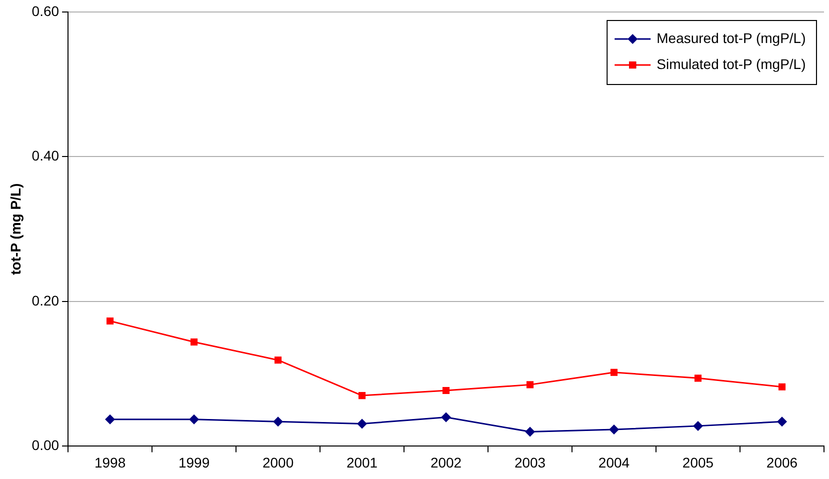 The height and width of the screenshot is (479, 829). I want to click on x-tick-label: 2006, so click(782, 462).